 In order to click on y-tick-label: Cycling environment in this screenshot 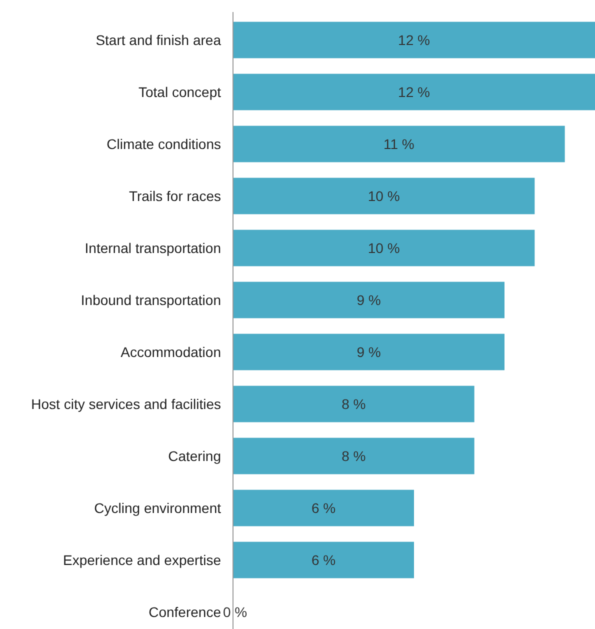, I will do `click(158, 508)`.